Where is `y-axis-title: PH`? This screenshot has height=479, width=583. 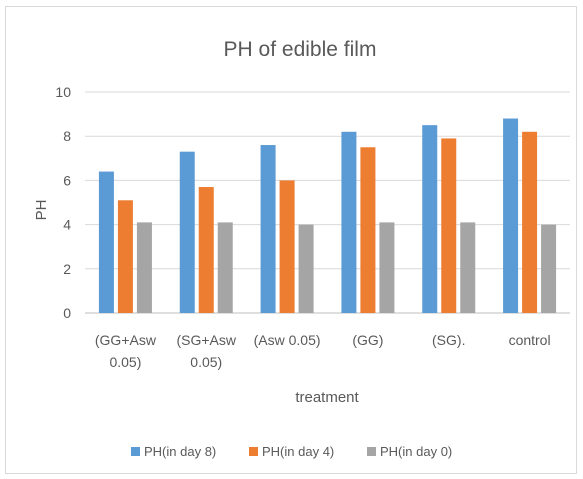
y-axis-title: PH is located at coordinates (41, 210).